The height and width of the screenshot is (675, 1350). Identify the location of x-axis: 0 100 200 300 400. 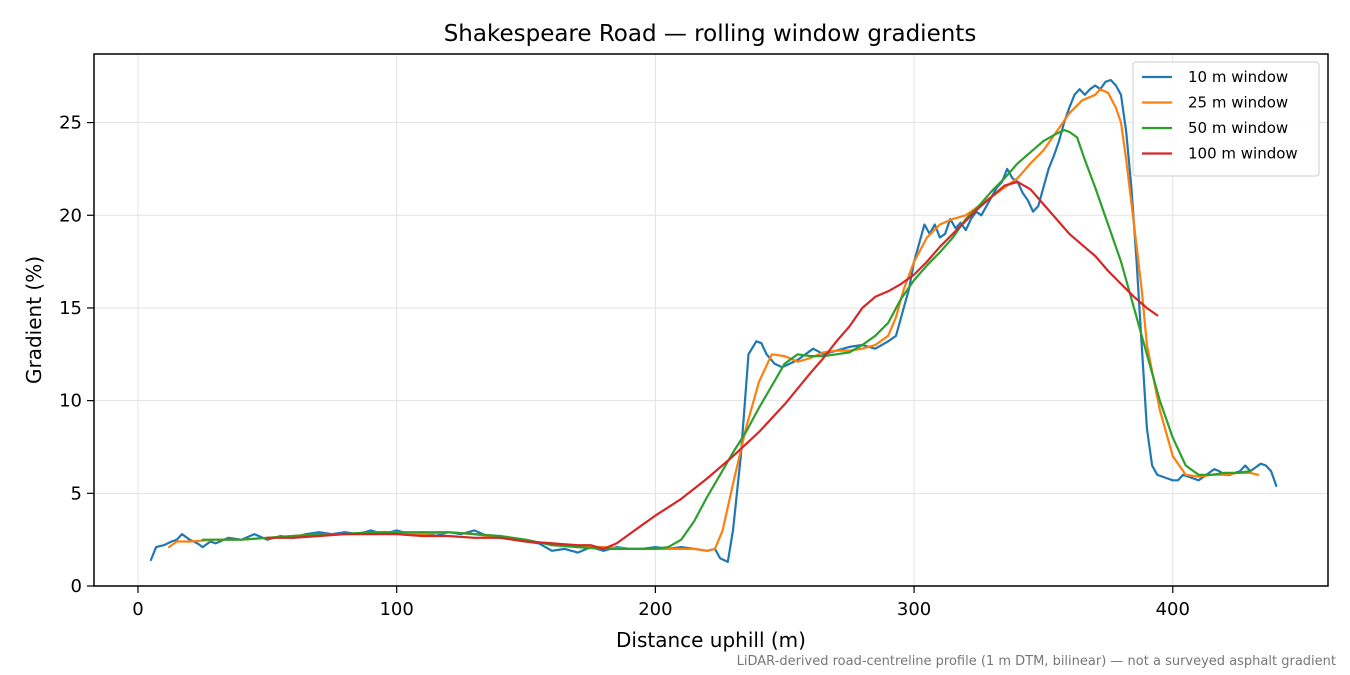
(661, 603).